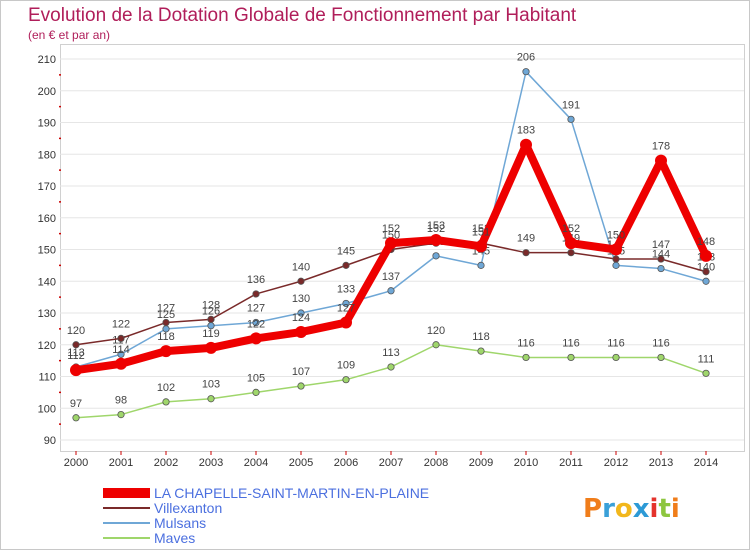 The height and width of the screenshot is (550, 750). I want to click on x-tick-label: 2012, so click(616, 463).